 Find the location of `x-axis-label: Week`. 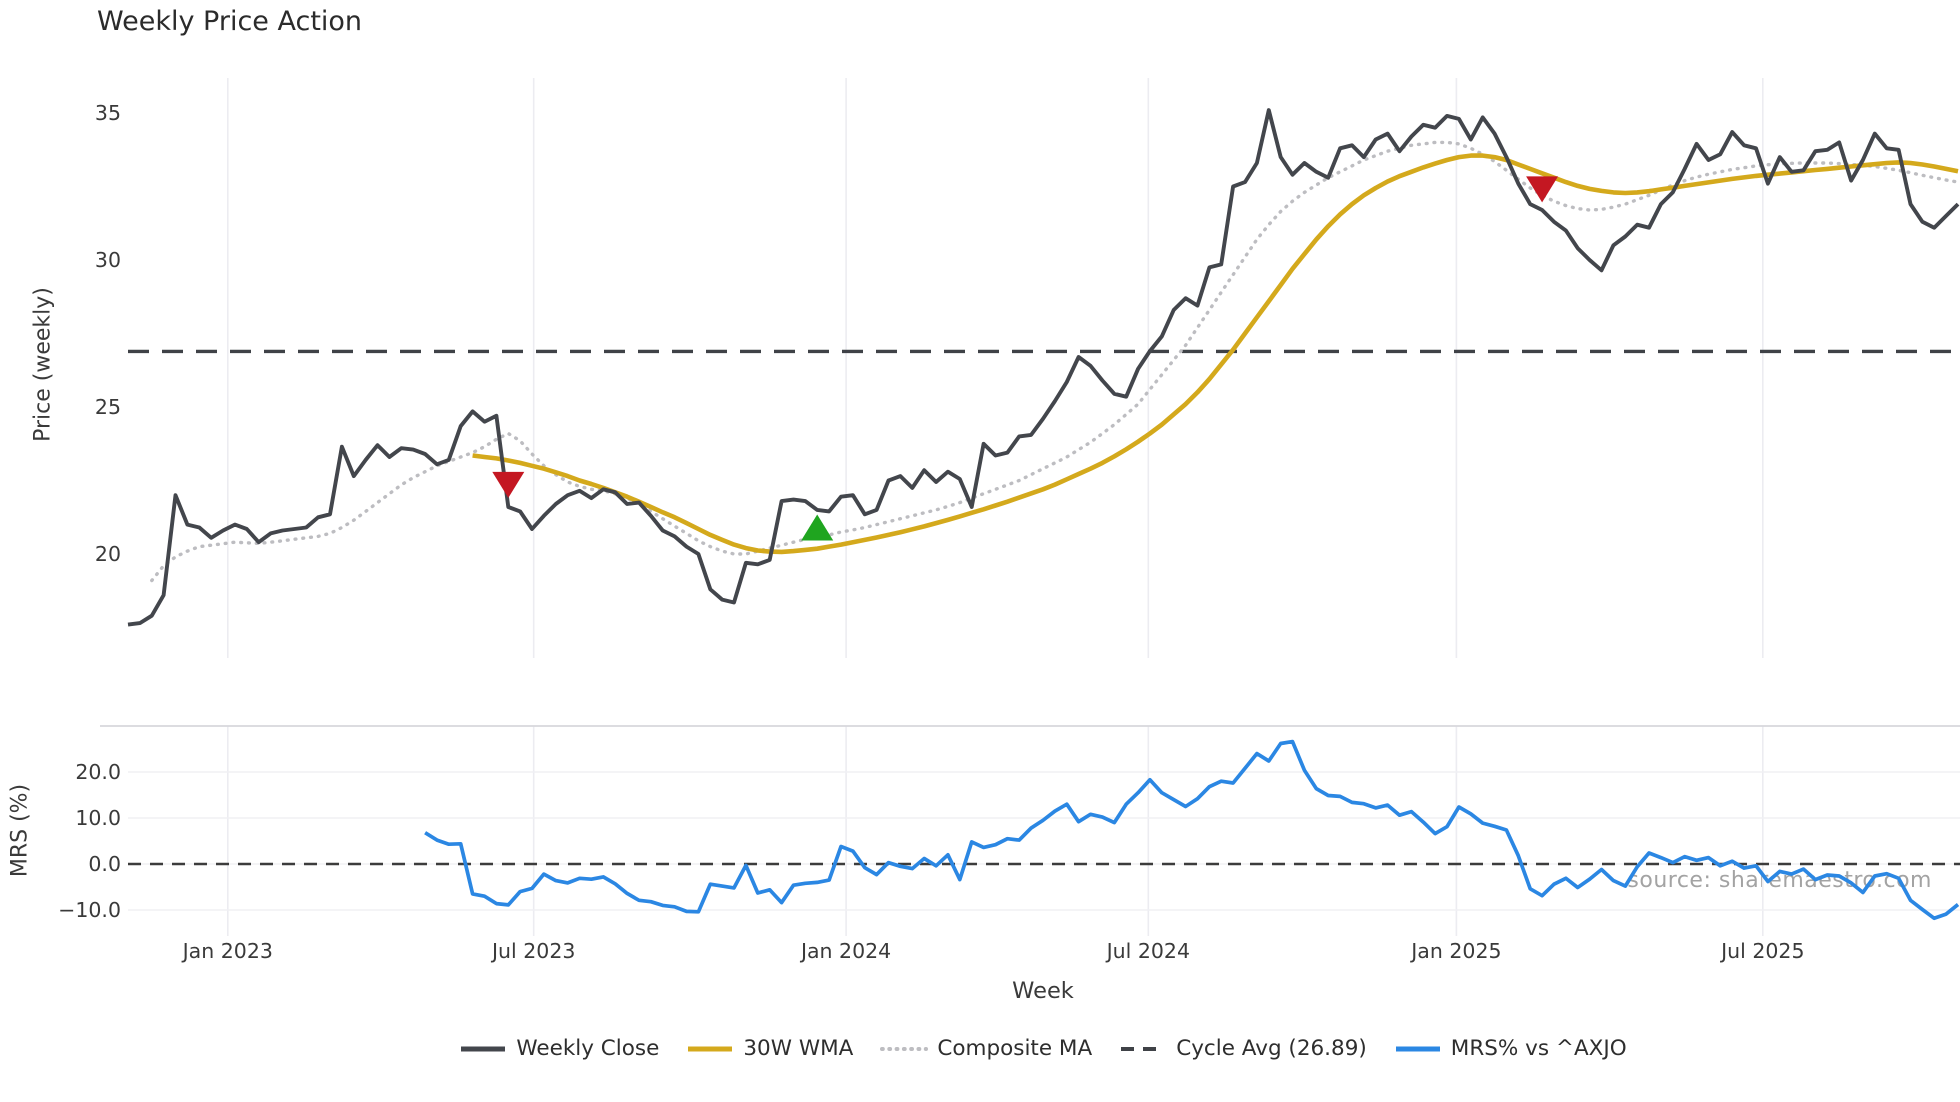

x-axis-label: Week is located at coordinates (1043, 991).